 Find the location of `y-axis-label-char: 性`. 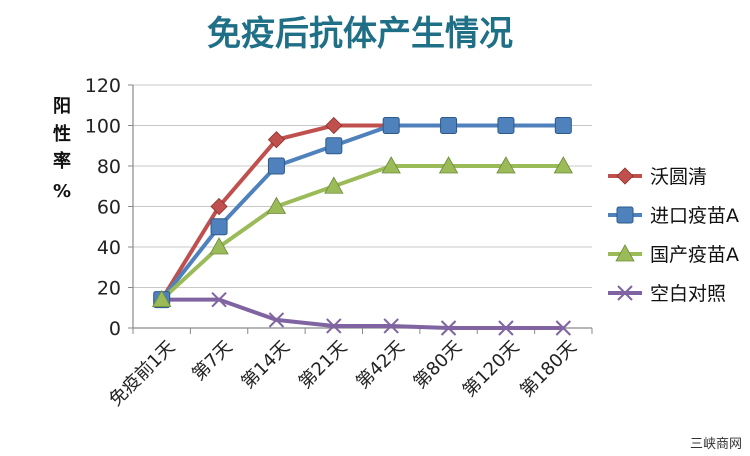

y-axis-label-char: 性 is located at coordinates (62, 134).